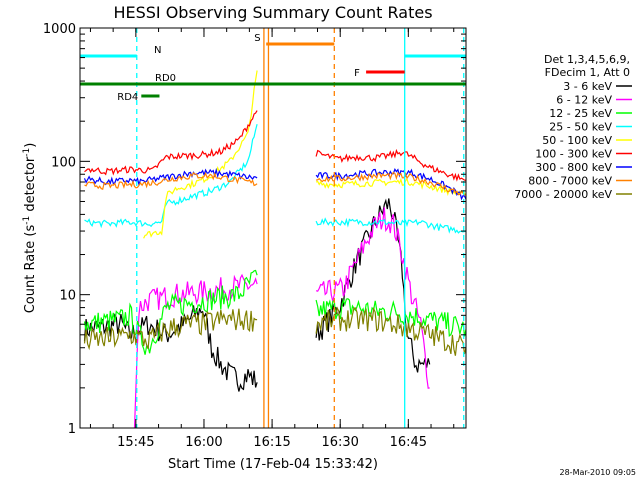  Describe the element at coordinates (273, 464) in the screenshot. I see `x-axis-label: Start Time (17-Feb-04 15:33:42)` at that location.